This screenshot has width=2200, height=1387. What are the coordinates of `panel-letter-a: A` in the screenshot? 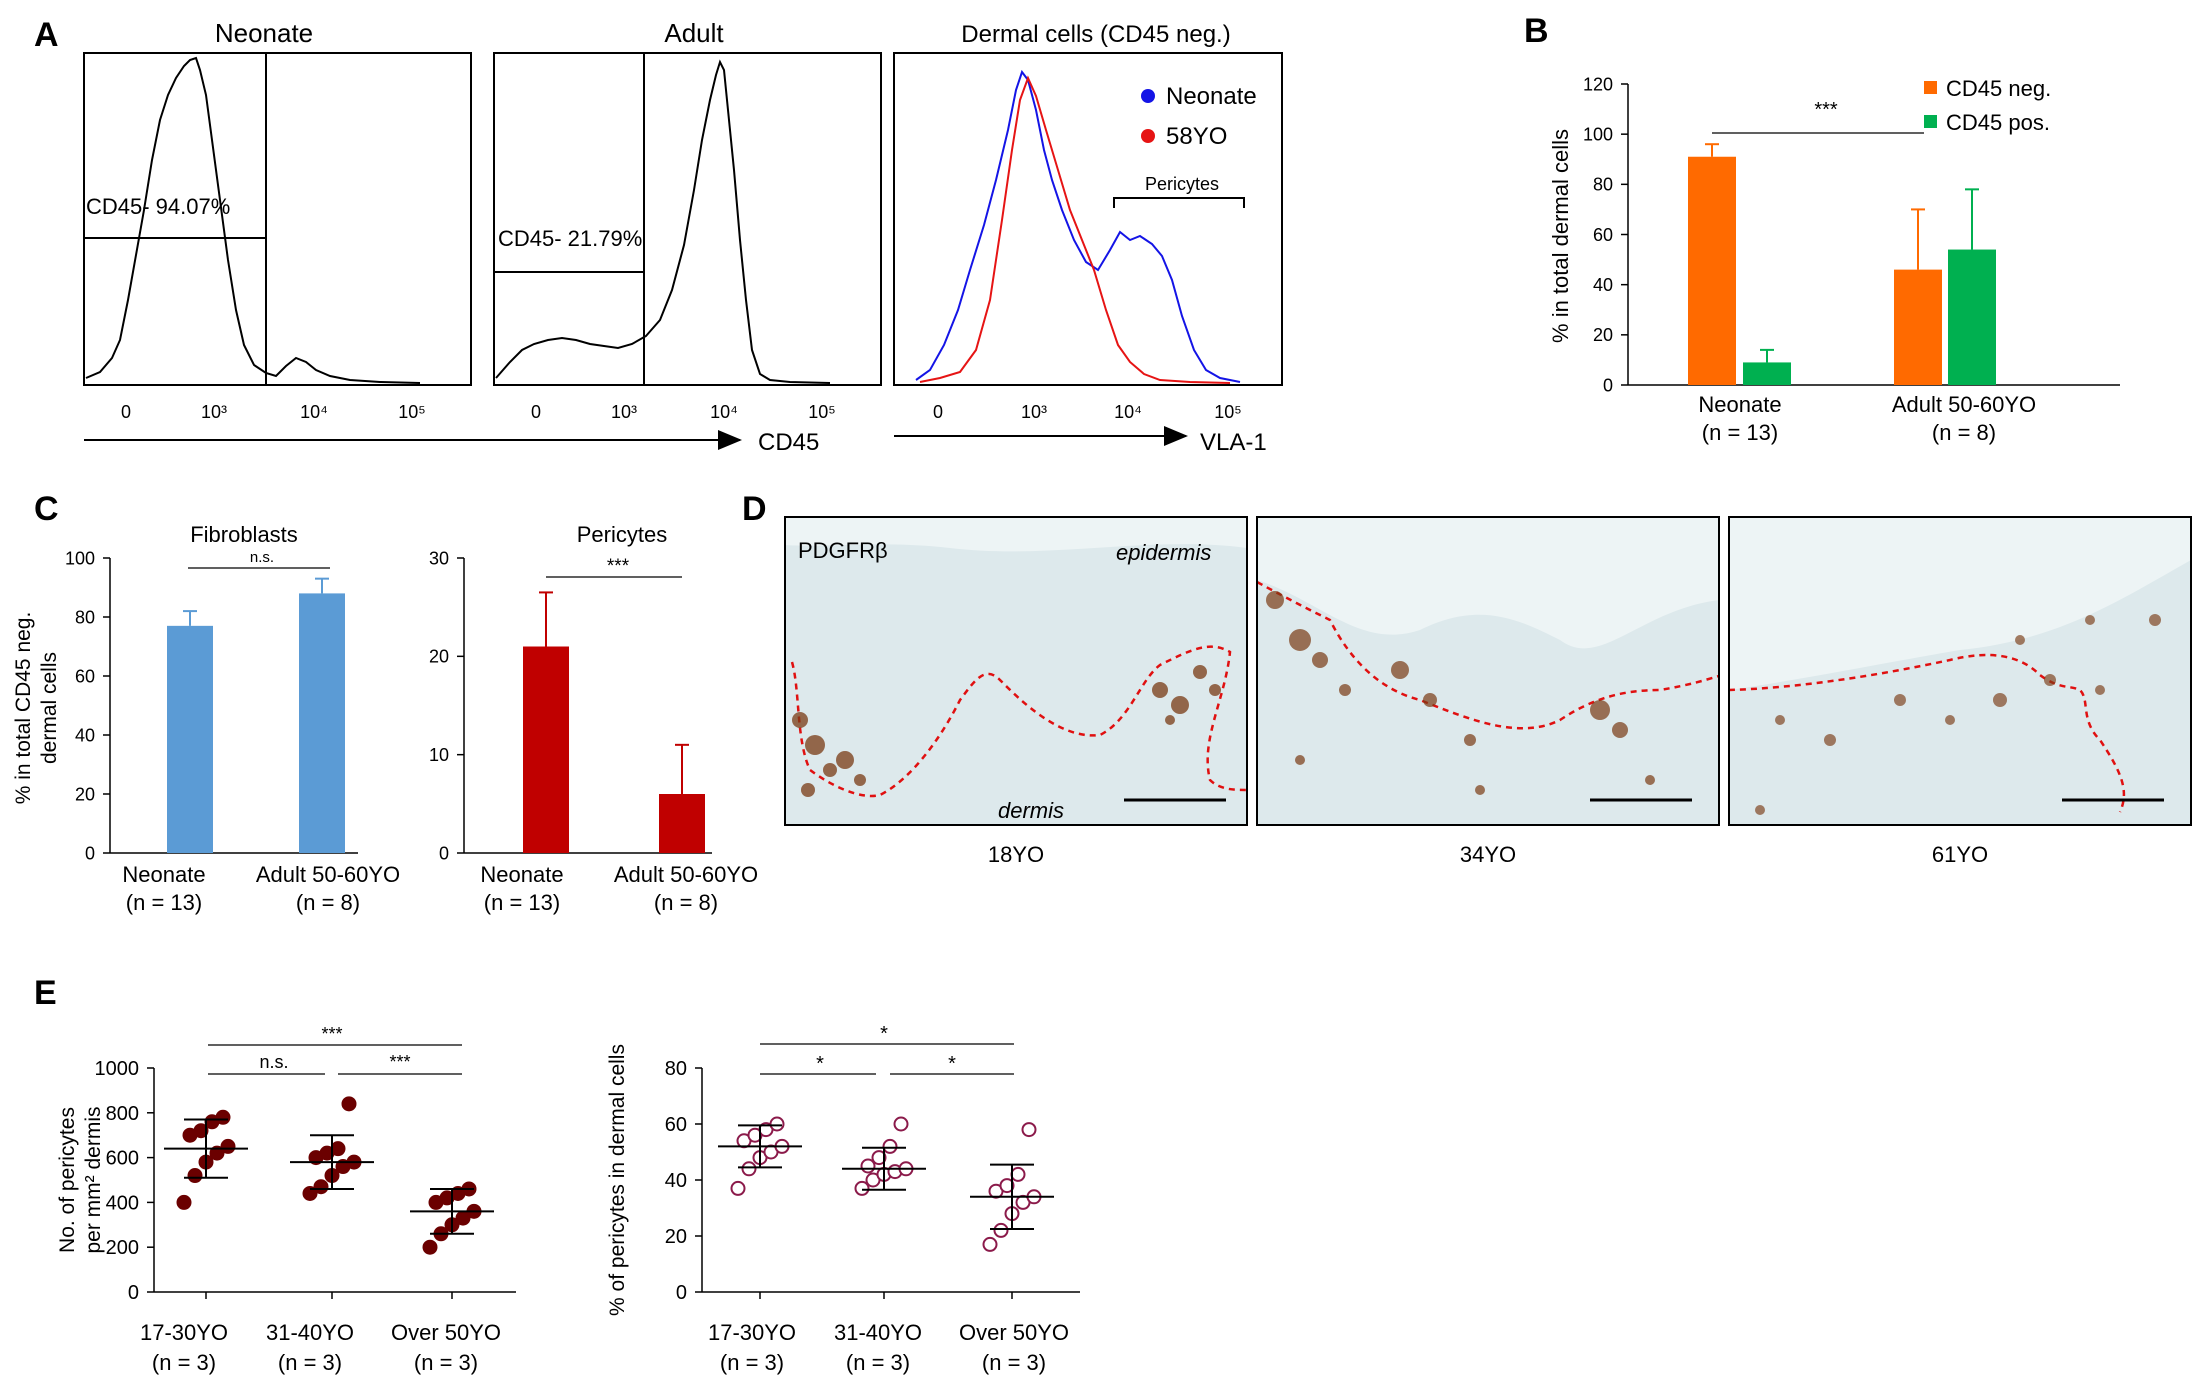 It's located at (46, 35).